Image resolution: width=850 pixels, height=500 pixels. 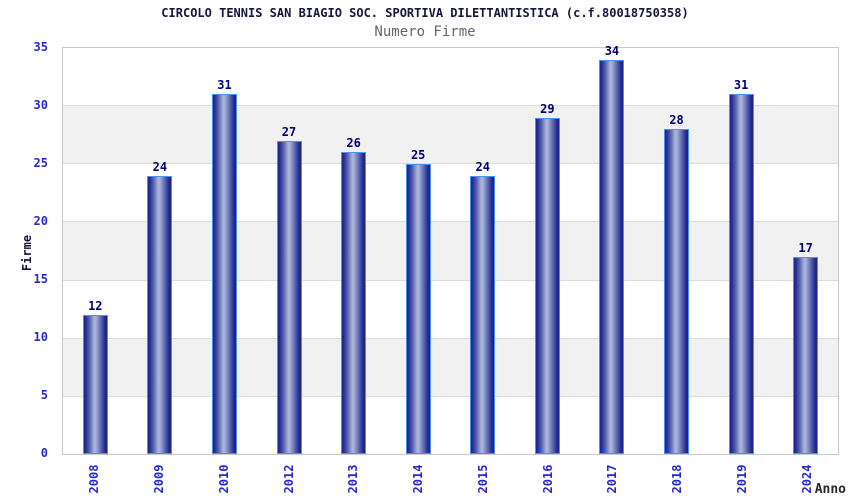 I want to click on x-tick-2018: 2018, so click(x=677, y=478).